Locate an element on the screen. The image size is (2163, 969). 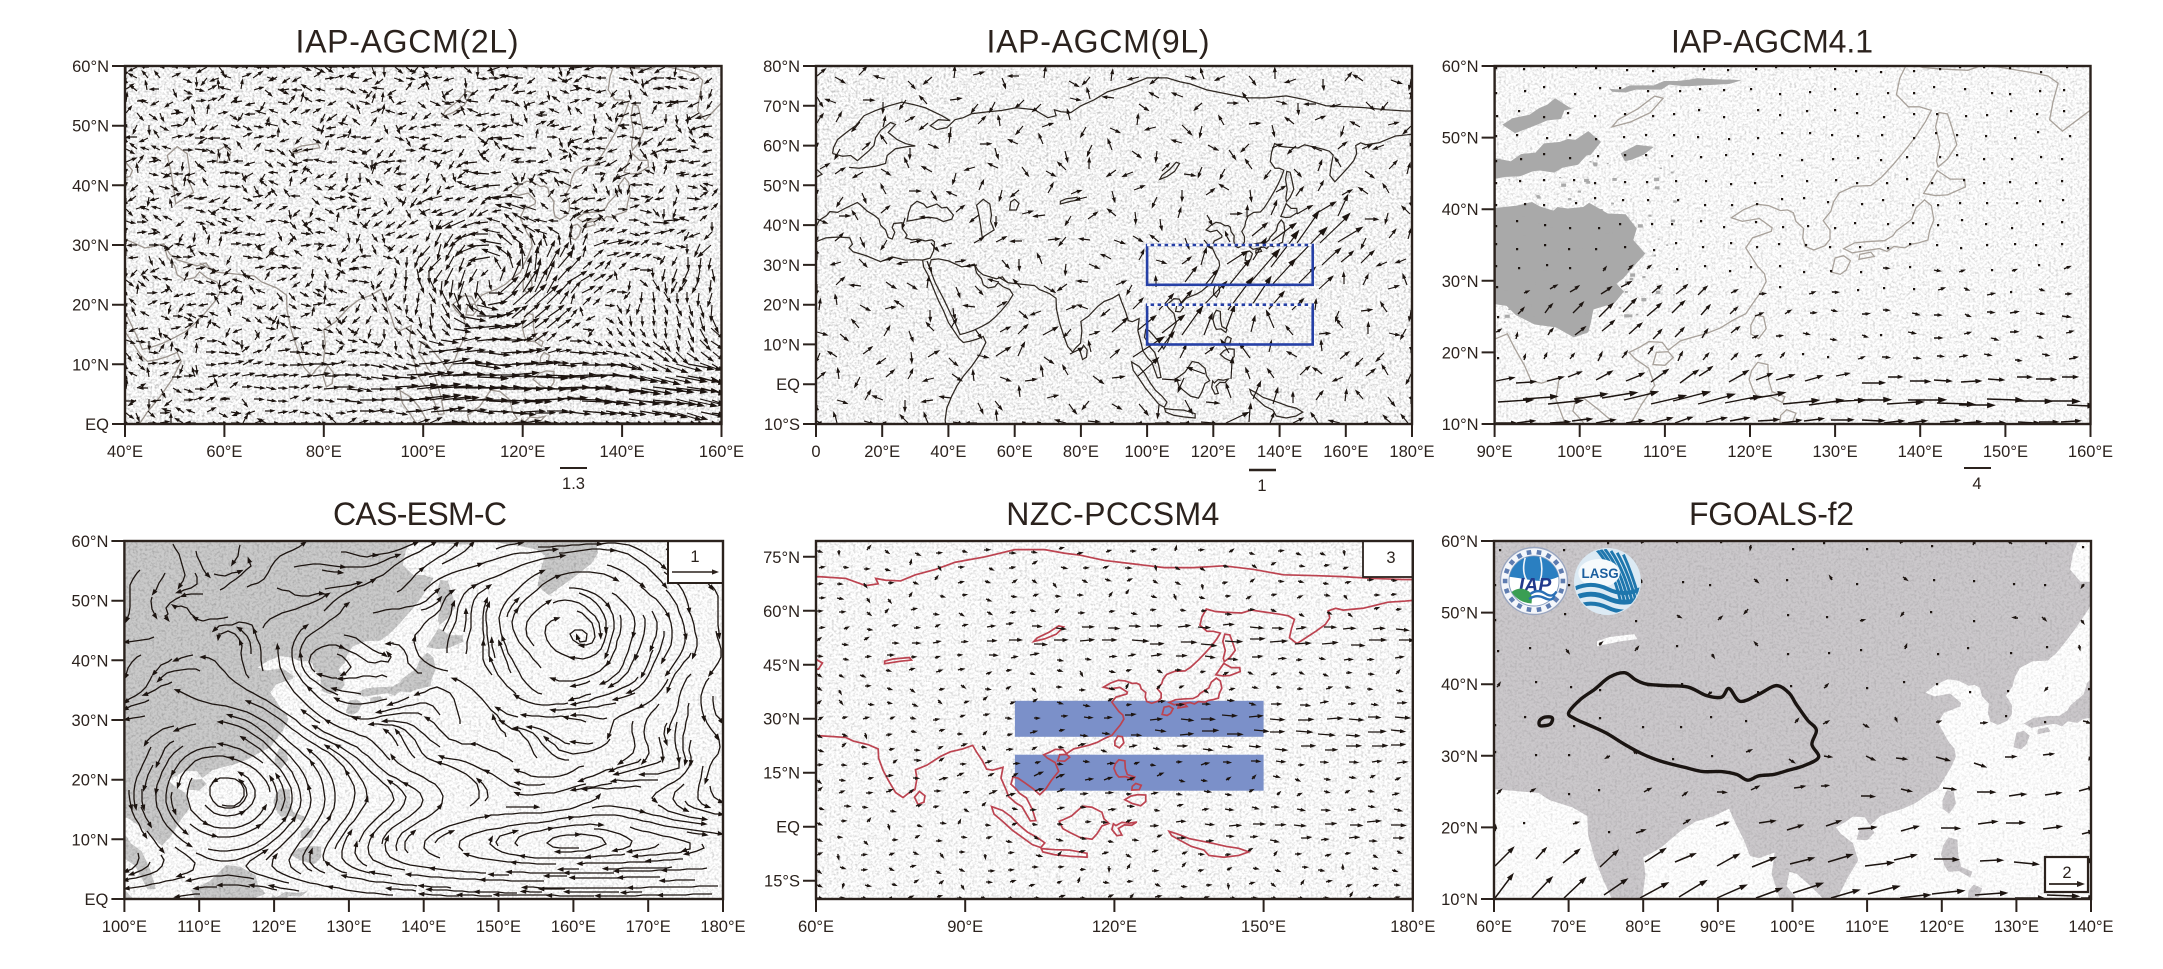
svg-text: 0 is located at coordinates (815, 452).